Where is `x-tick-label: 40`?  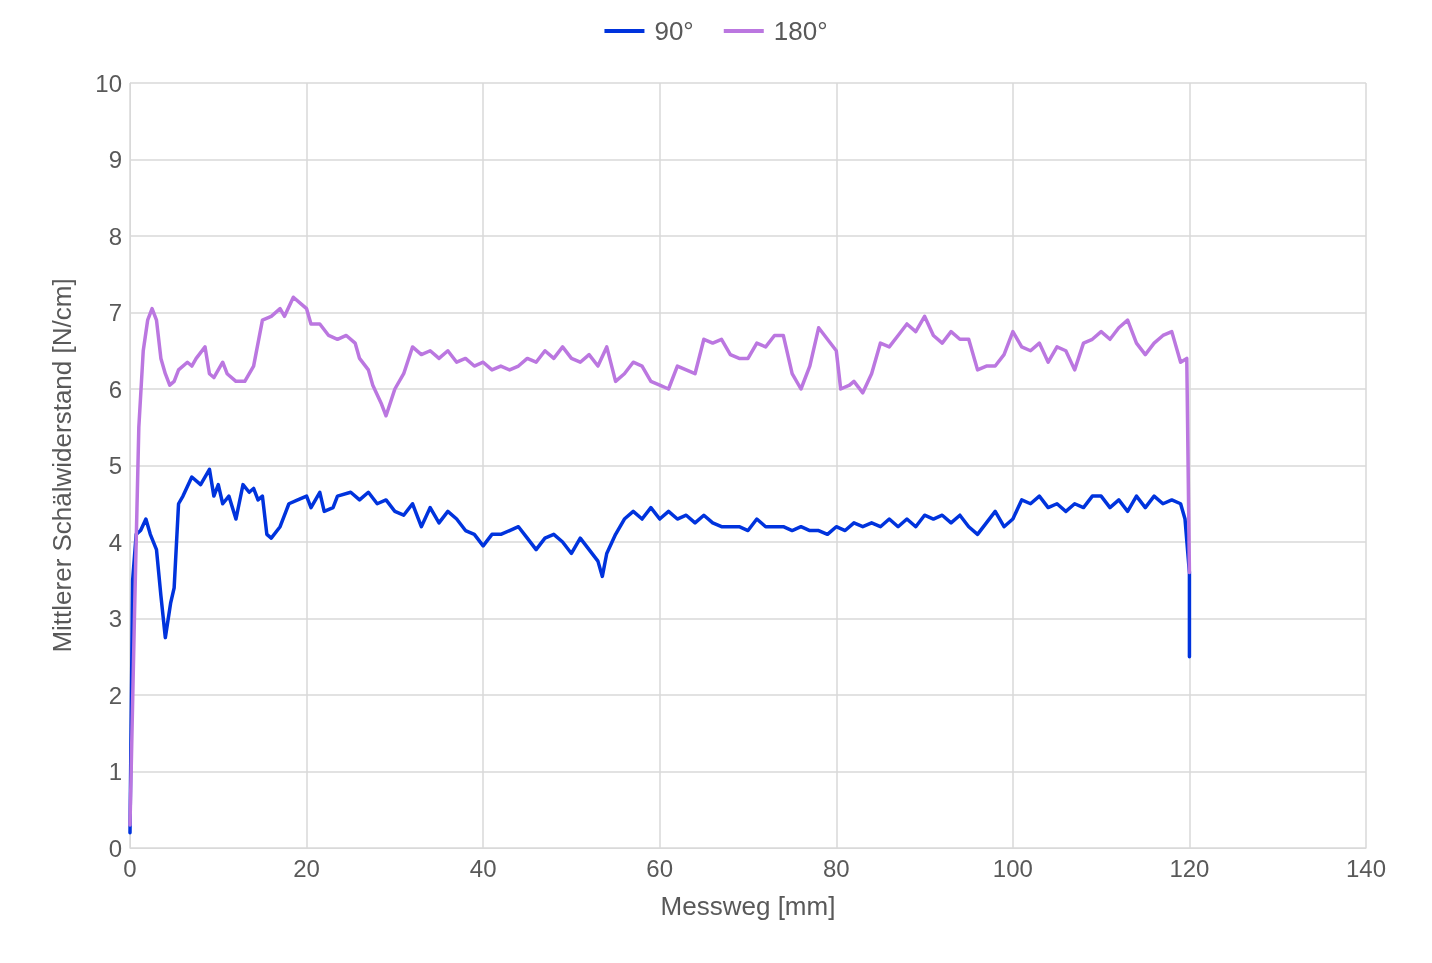
x-tick-label: 40 is located at coordinates (483, 868).